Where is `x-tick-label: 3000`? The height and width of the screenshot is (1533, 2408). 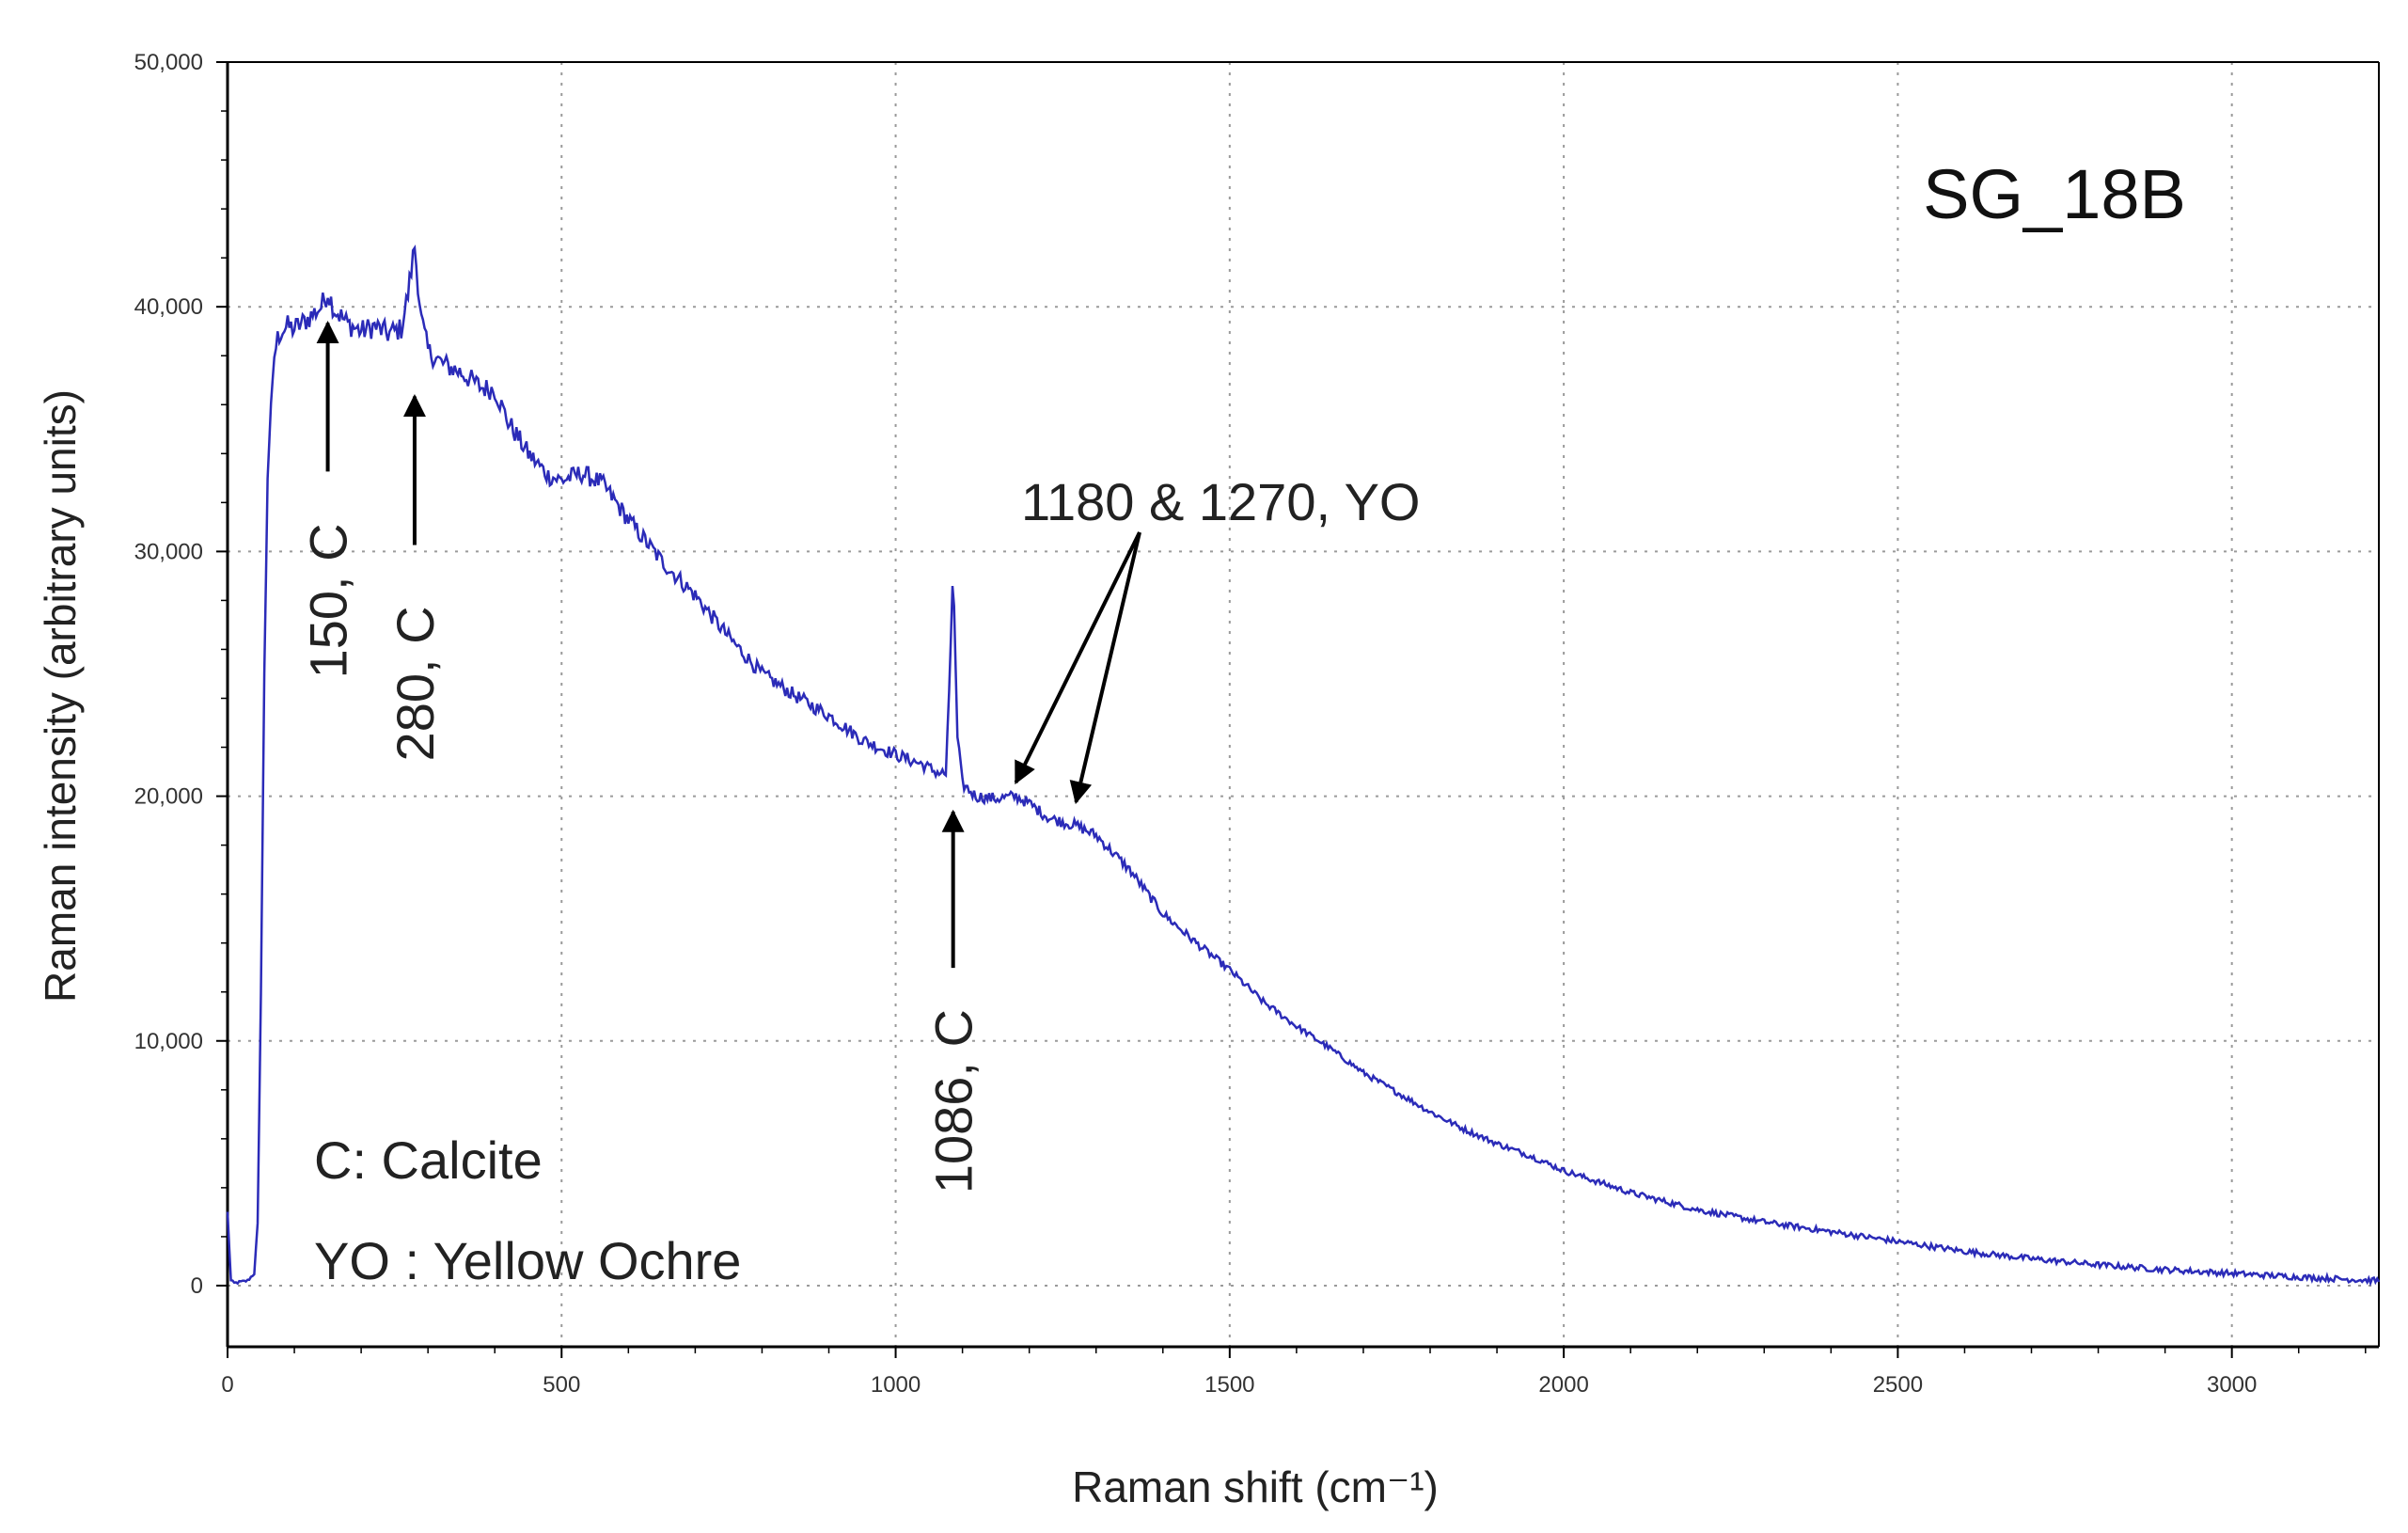
x-tick-label: 3000 is located at coordinates (2232, 1385).